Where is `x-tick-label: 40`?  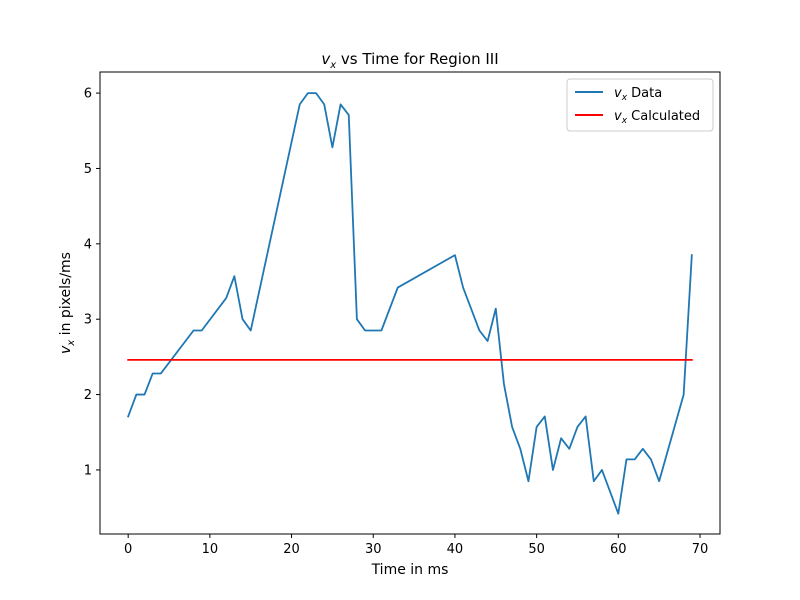
x-tick-label: 40 is located at coordinates (455, 549).